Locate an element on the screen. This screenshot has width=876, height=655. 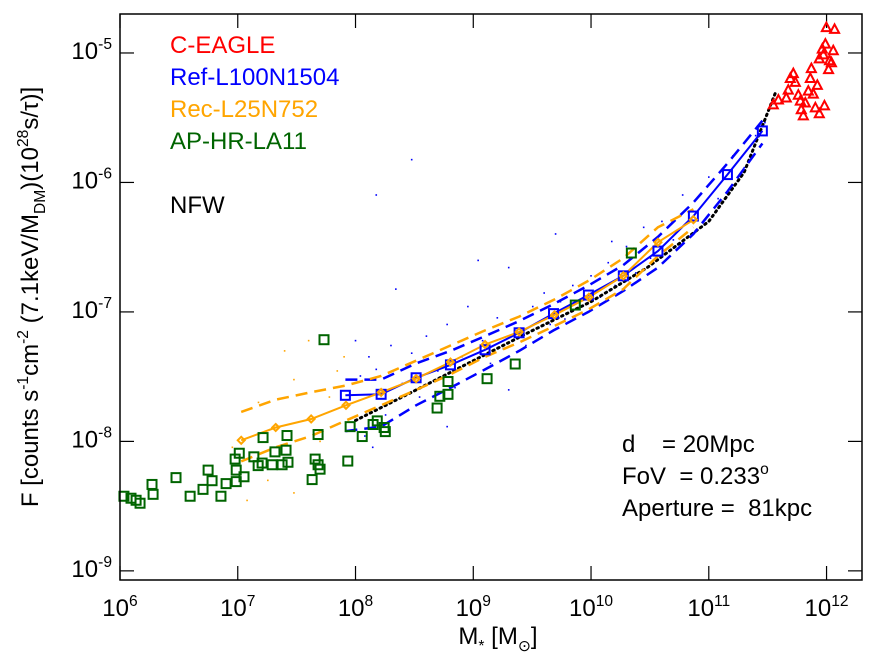
y-tick-label: 10⁻⁵ is located at coordinates (91, 51).